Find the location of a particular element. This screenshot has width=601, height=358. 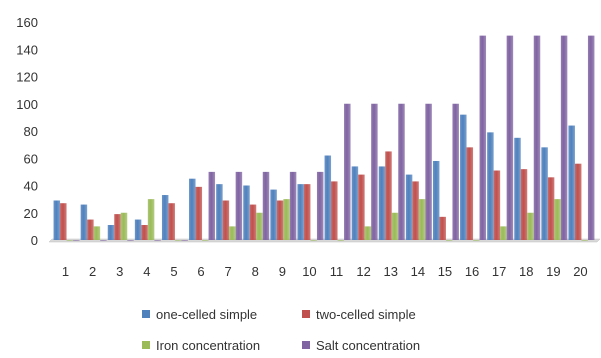

bar-one-celled-simple-17: one-celled simple: 79 is located at coordinates (490, 186).